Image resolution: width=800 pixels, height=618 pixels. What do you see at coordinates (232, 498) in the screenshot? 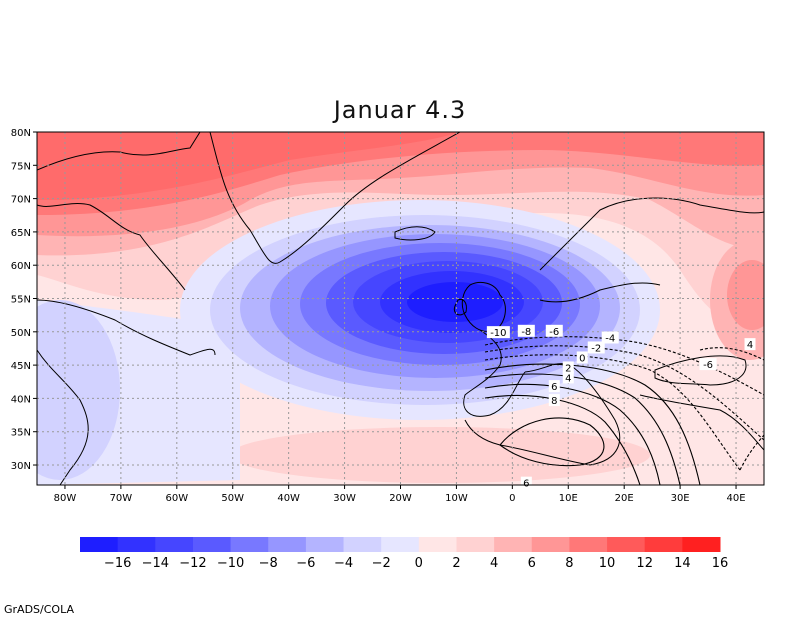
I see `lon-tick-label: 50W` at bounding box center [232, 498].